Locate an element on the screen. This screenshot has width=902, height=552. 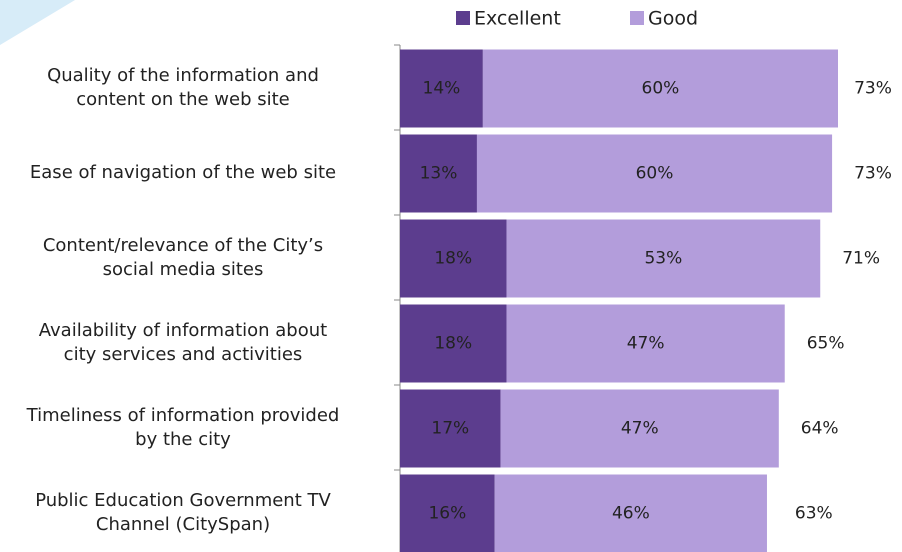
value-label: 13% is located at coordinates (439, 174).